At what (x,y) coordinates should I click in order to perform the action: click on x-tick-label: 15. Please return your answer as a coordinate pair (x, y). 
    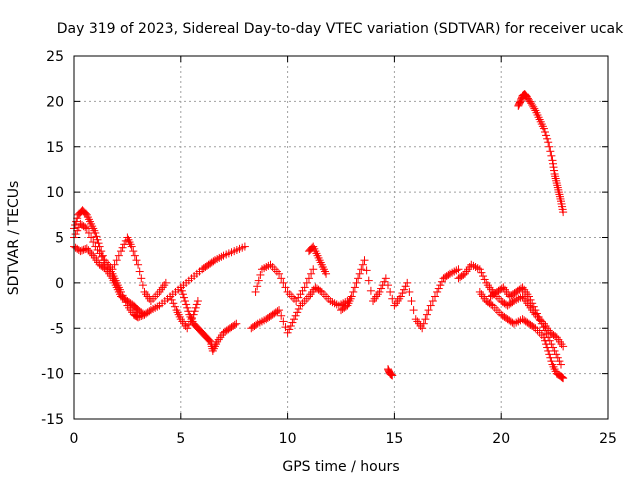
    Looking at the image, I should click on (394, 439).